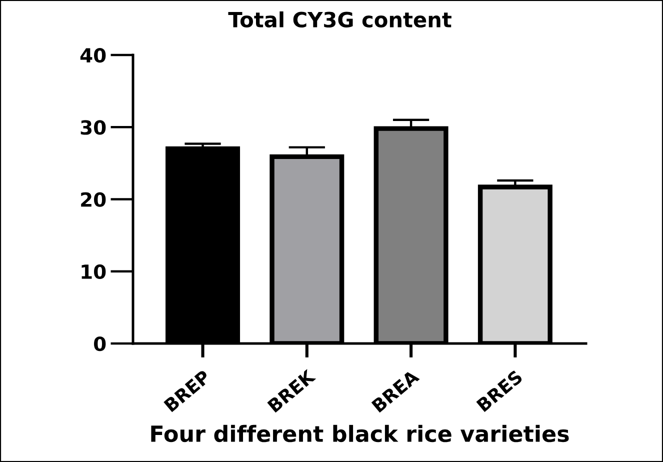  What do you see at coordinates (94, 272) in the screenshot?
I see `y-tick-label: 10` at bounding box center [94, 272].